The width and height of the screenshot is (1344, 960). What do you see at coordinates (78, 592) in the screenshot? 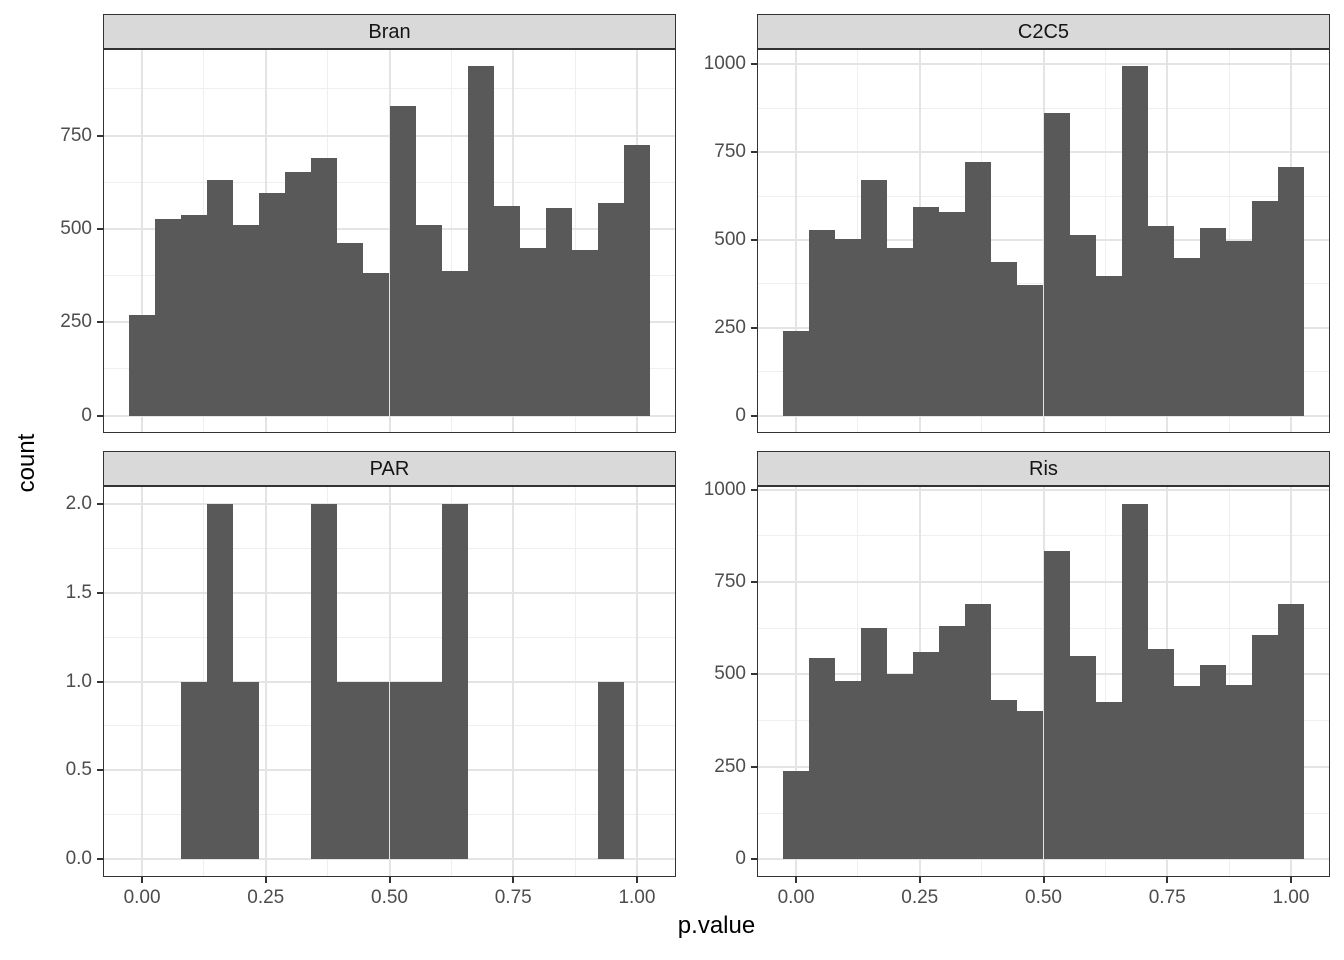
I see `y-tick-label: 1.5` at bounding box center [78, 592].